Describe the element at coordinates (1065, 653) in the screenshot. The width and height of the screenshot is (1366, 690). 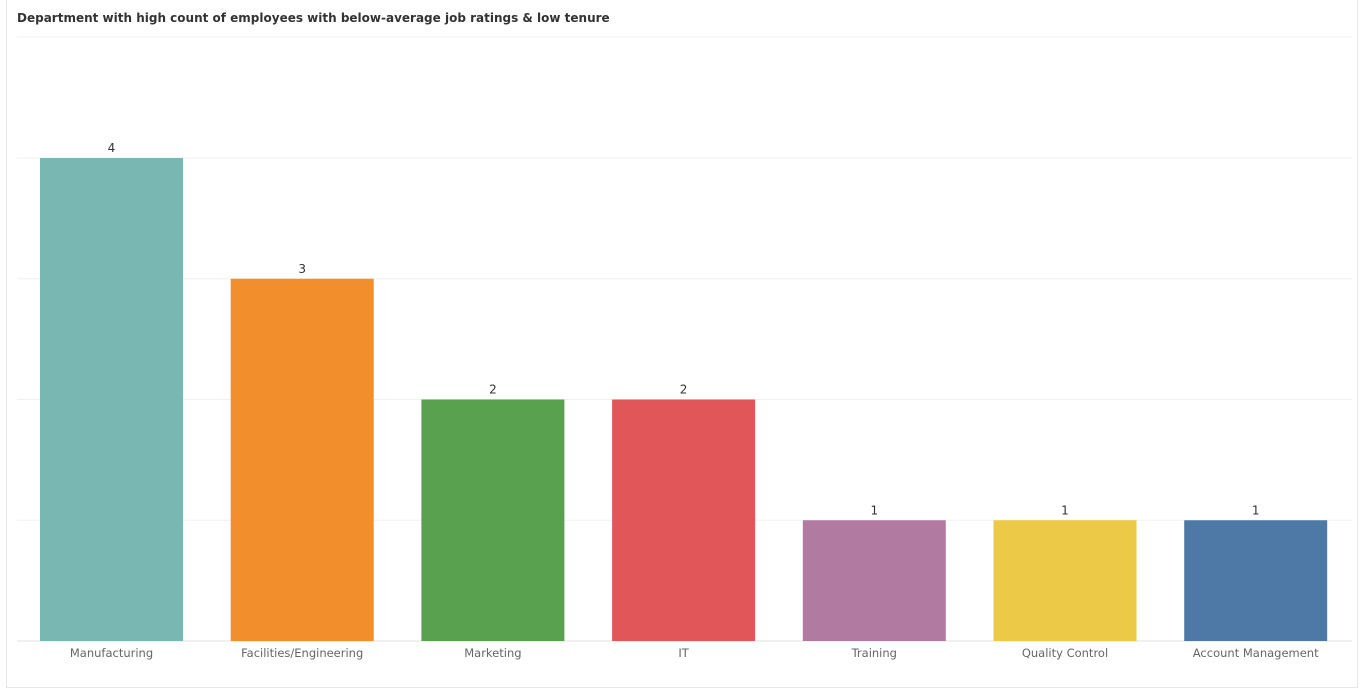
I see `x-tick-label: Quality Control` at that location.